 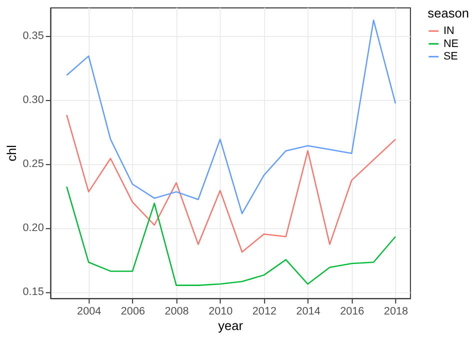 What do you see at coordinates (33, 164) in the screenshot?
I see `y-tick-label: 0.25` at bounding box center [33, 164].